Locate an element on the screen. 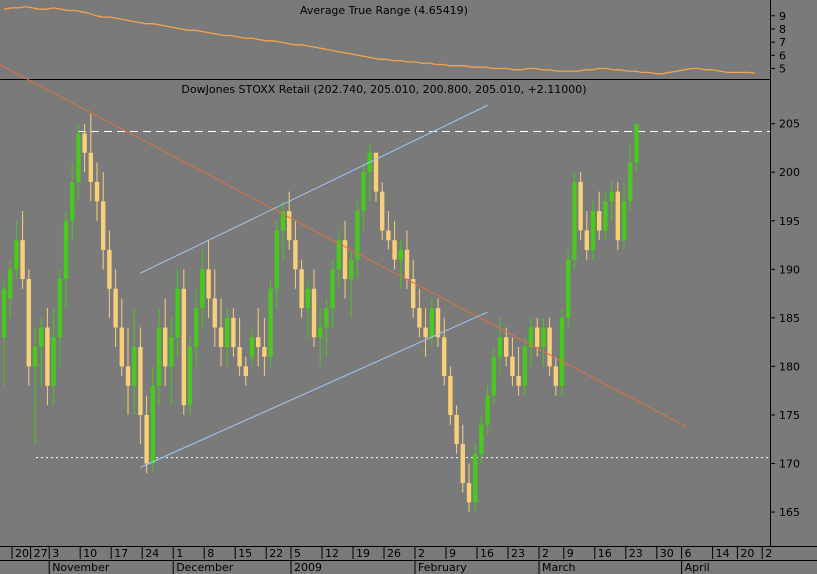 The width and height of the screenshot is (817, 574). month-label-1: December is located at coordinates (205, 567).